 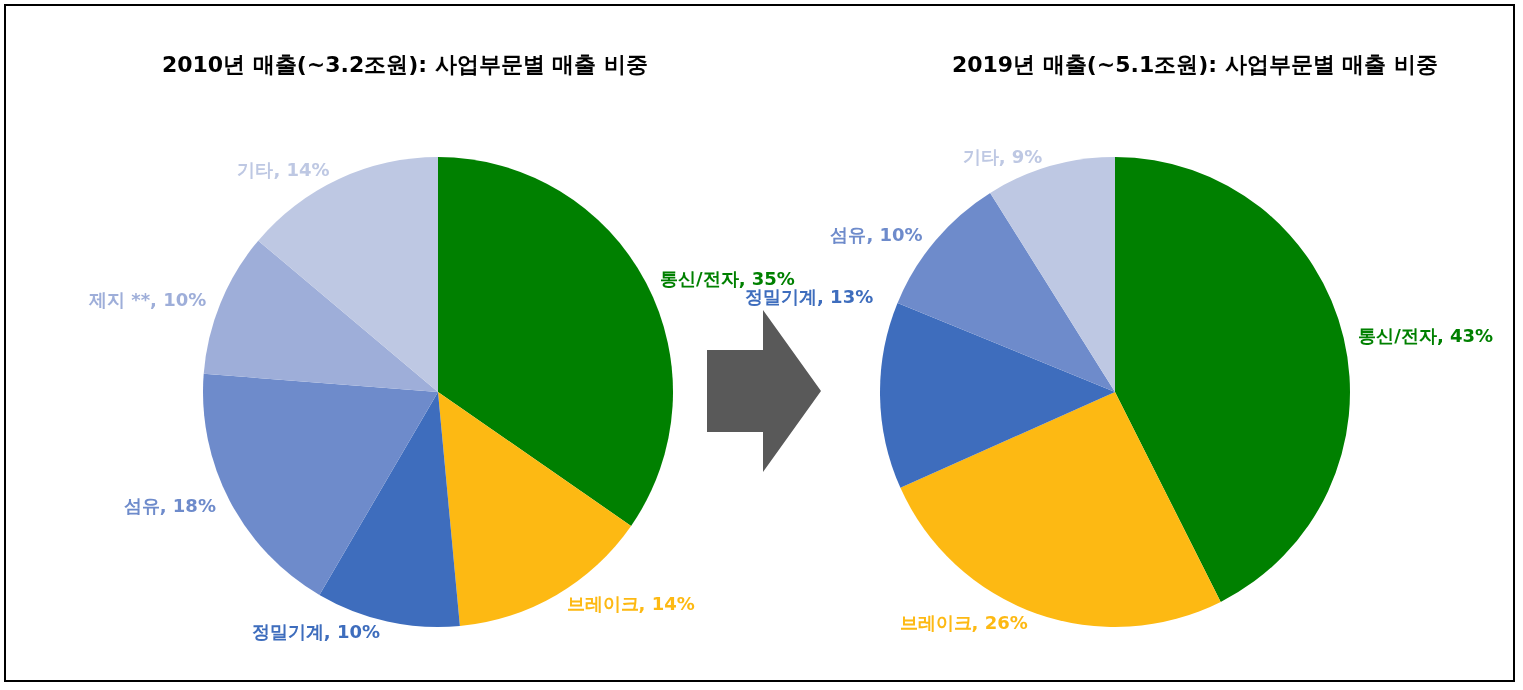 What do you see at coordinates (316, 631) in the screenshot?
I see `slice-label: 정밀기계, 10%` at bounding box center [316, 631].